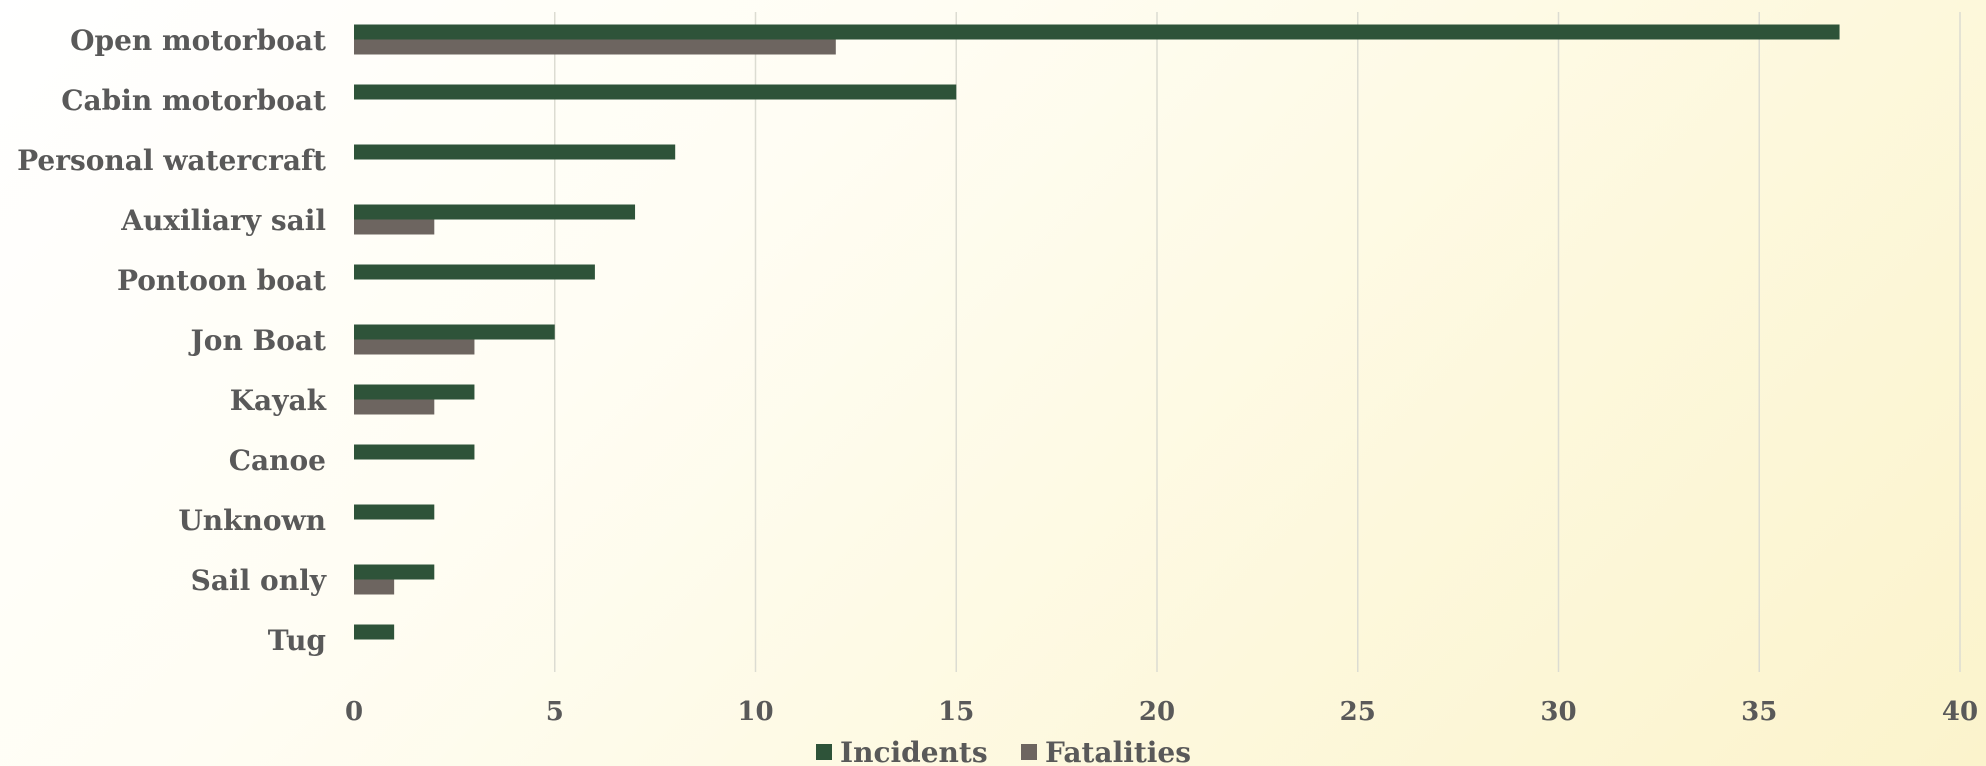 The image size is (1986, 766). Describe the element at coordinates (1157, 712) in the screenshot. I see `x-tick-label-20: 20` at that location.